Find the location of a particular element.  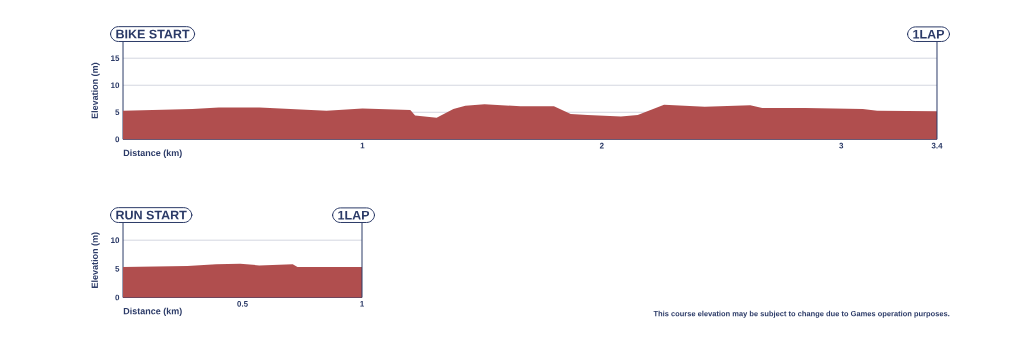

x-tick-label: 2 is located at coordinates (601, 145).